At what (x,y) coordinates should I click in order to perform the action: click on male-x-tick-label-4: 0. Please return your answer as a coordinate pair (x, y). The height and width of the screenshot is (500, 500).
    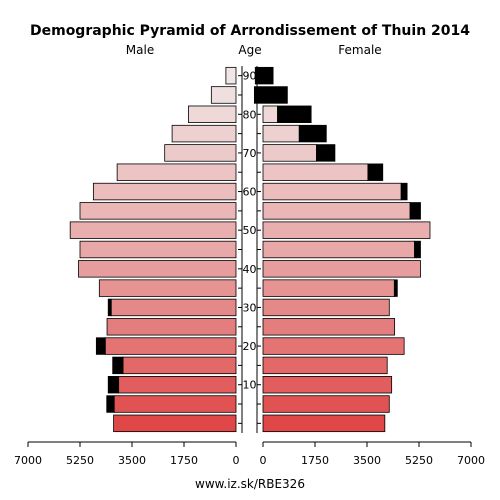
    Looking at the image, I should click on (236, 460).